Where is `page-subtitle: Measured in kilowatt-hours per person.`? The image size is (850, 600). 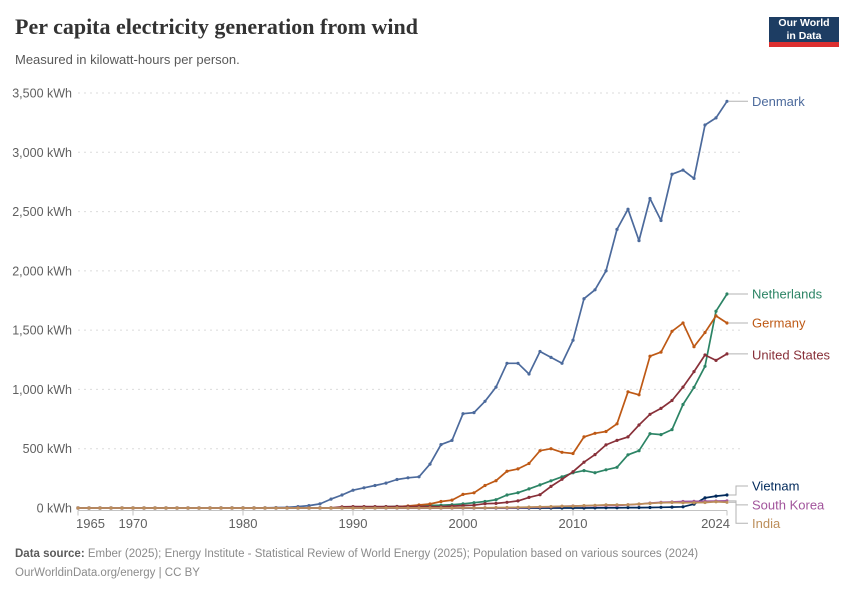 page-subtitle: Measured in kilowatt-hours per person. is located at coordinates (127, 59).